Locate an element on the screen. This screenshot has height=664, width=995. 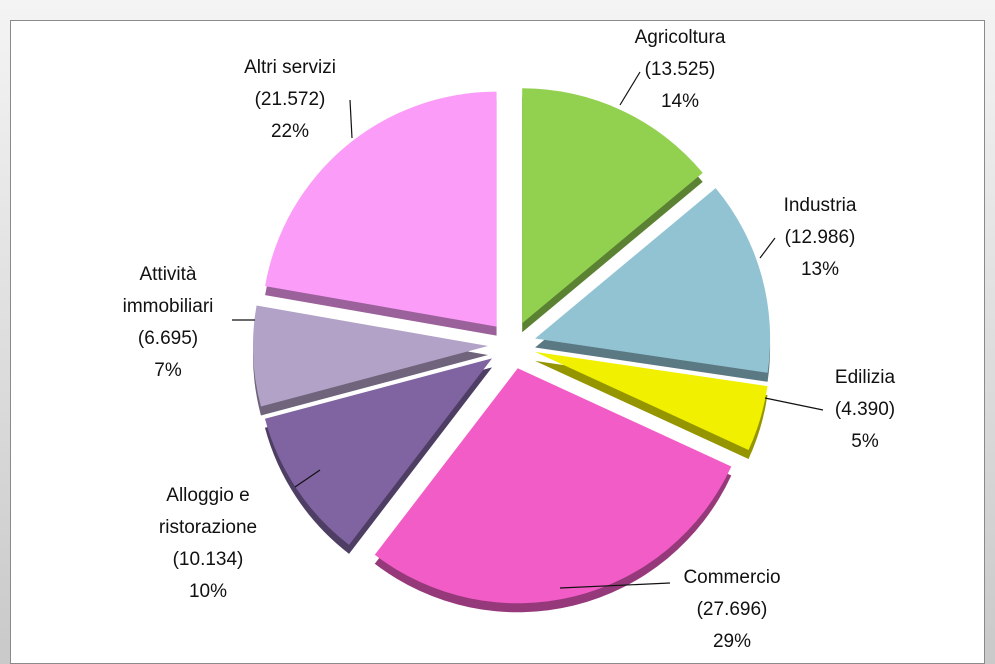
percent-label: 13% is located at coordinates (820, 269).